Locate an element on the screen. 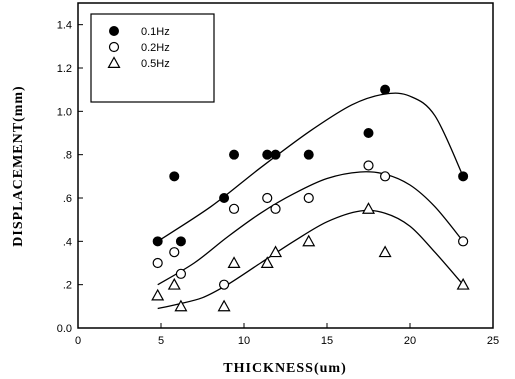 The height and width of the screenshot is (379, 515). y-tick-label: .2 is located at coordinates (67, 286).